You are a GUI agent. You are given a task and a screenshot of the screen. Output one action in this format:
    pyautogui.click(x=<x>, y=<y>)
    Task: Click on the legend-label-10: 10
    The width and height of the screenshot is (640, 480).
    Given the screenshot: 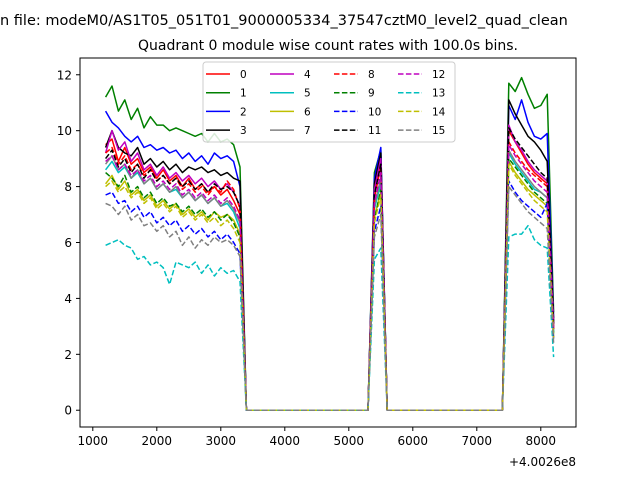 What is the action you would take?
    pyautogui.click(x=374, y=112)
    